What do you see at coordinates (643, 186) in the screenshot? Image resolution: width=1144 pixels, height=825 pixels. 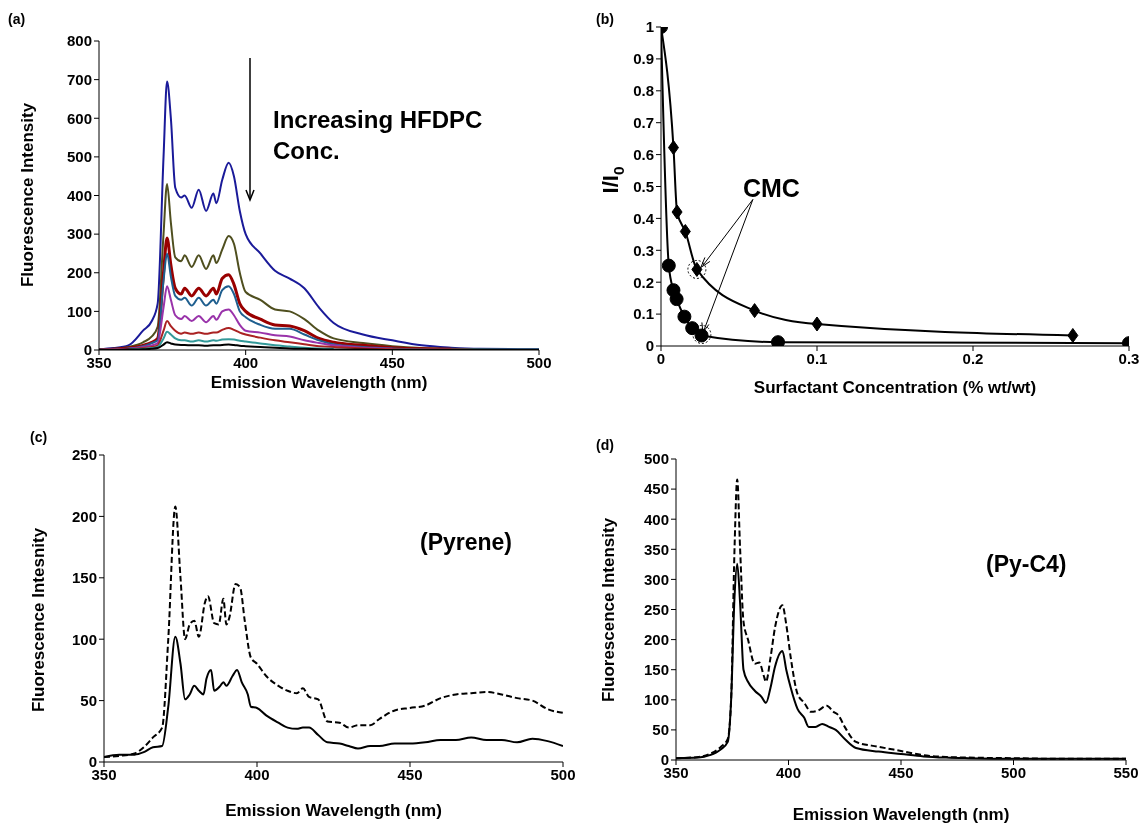 I see `y-tick-label: 0.5` at bounding box center [643, 186].